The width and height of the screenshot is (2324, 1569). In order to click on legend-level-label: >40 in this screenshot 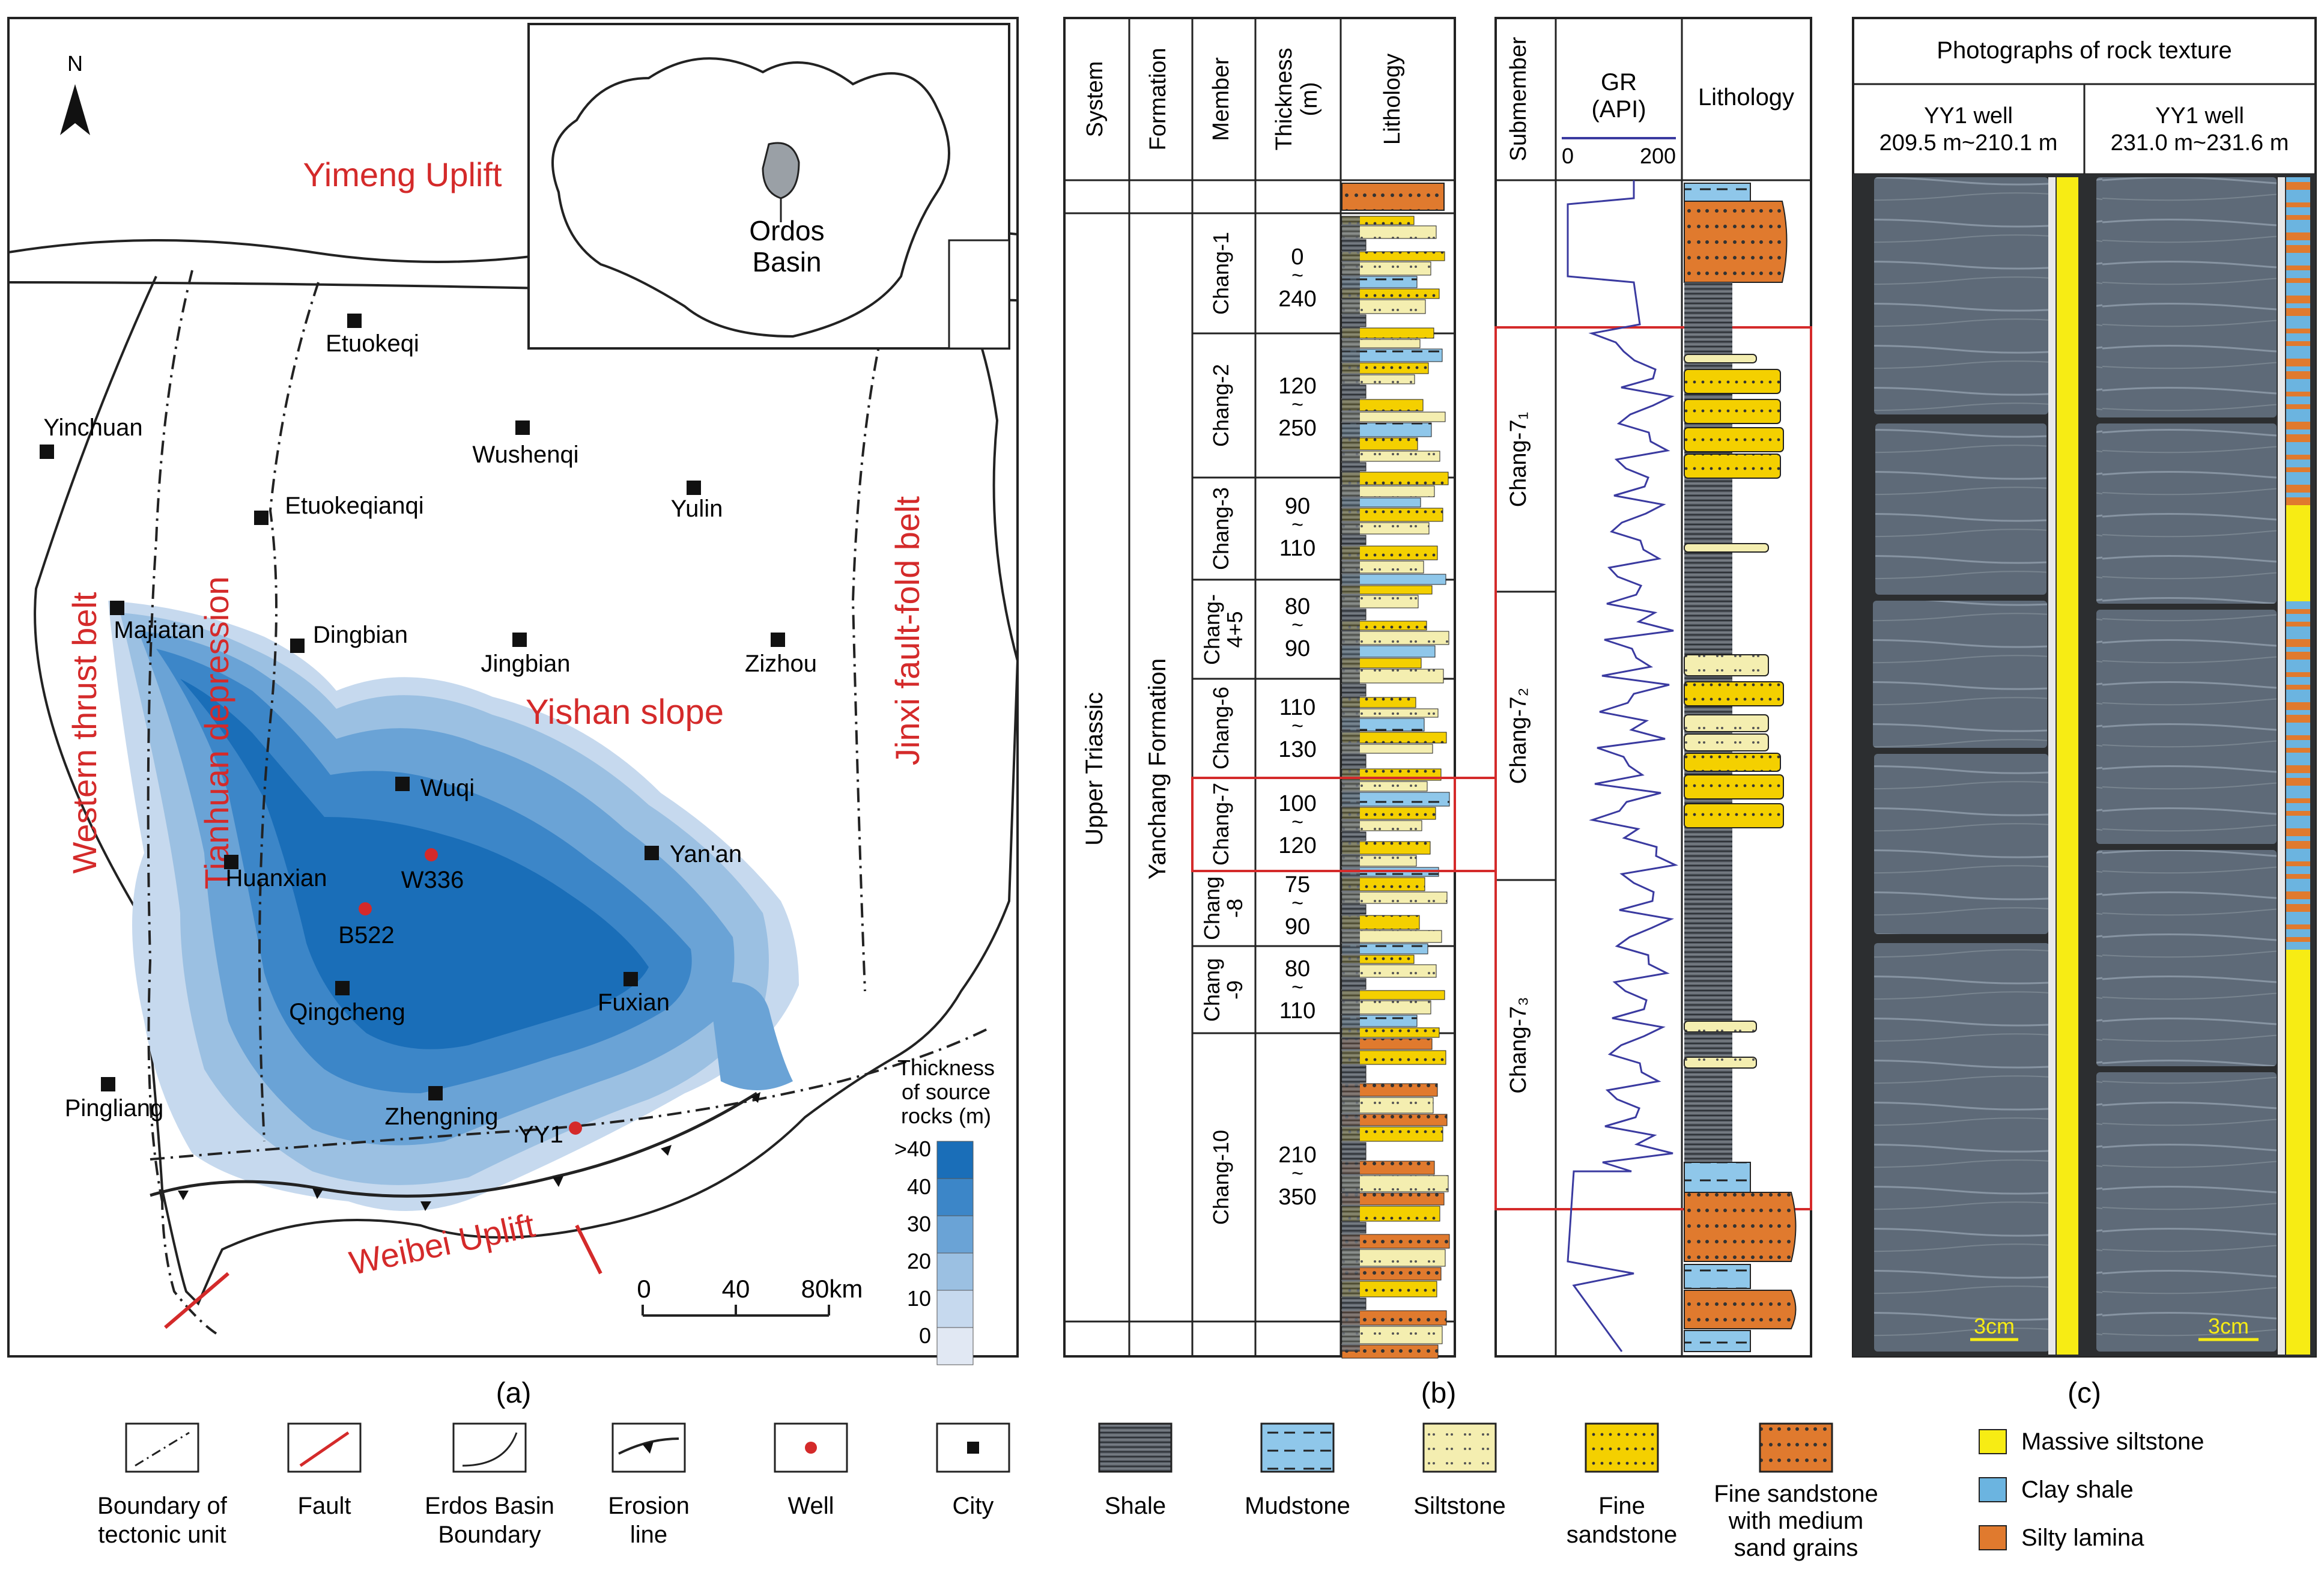, I will do `click(912, 1149)`.